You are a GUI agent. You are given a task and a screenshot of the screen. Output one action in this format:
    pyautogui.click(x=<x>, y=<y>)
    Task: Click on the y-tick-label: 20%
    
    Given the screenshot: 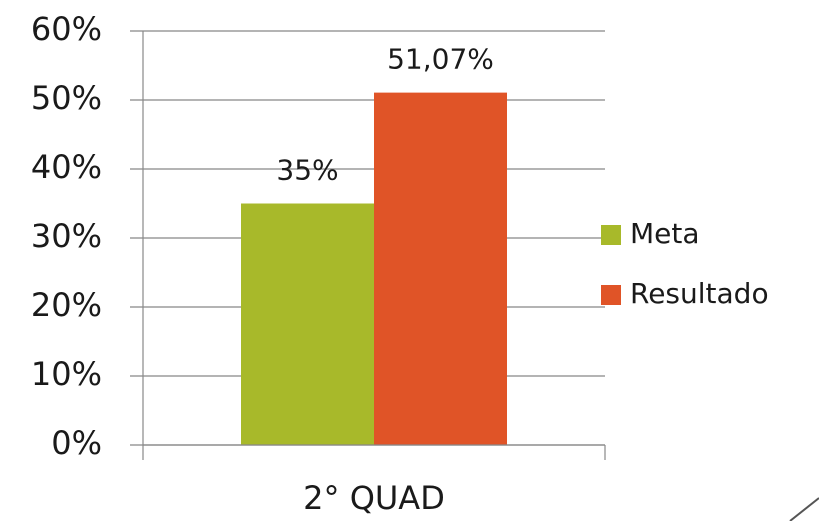 What is the action you would take?
    pyautogui.click(x=66, y=305)
    